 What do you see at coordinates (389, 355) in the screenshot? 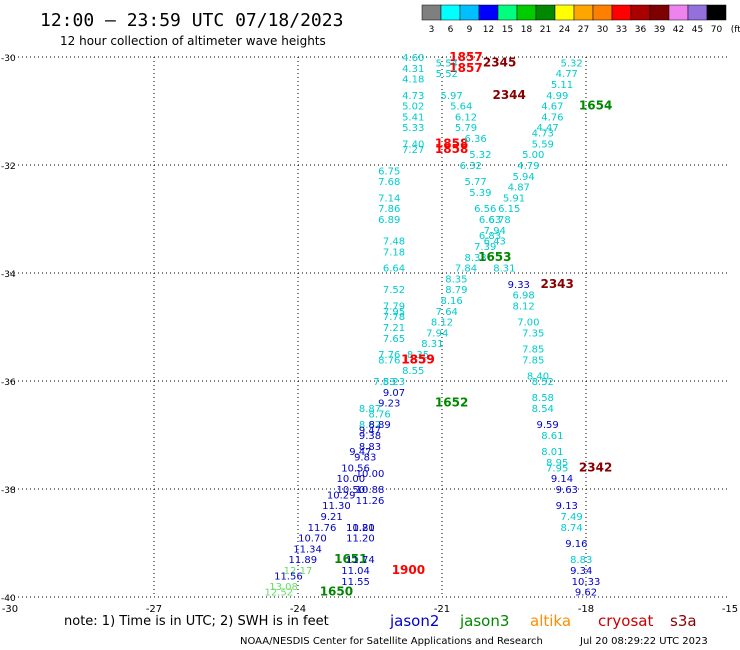
I see `wave-height-label: 7.76` at bounding box center [389, 355].